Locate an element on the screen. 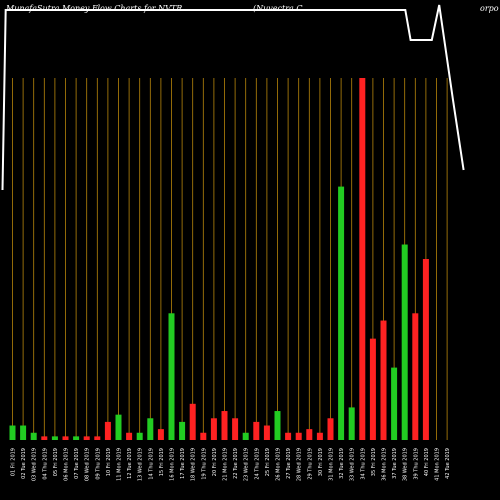  x-tick-label: 09 Thu 2019 is located at coordinates (98, 464).